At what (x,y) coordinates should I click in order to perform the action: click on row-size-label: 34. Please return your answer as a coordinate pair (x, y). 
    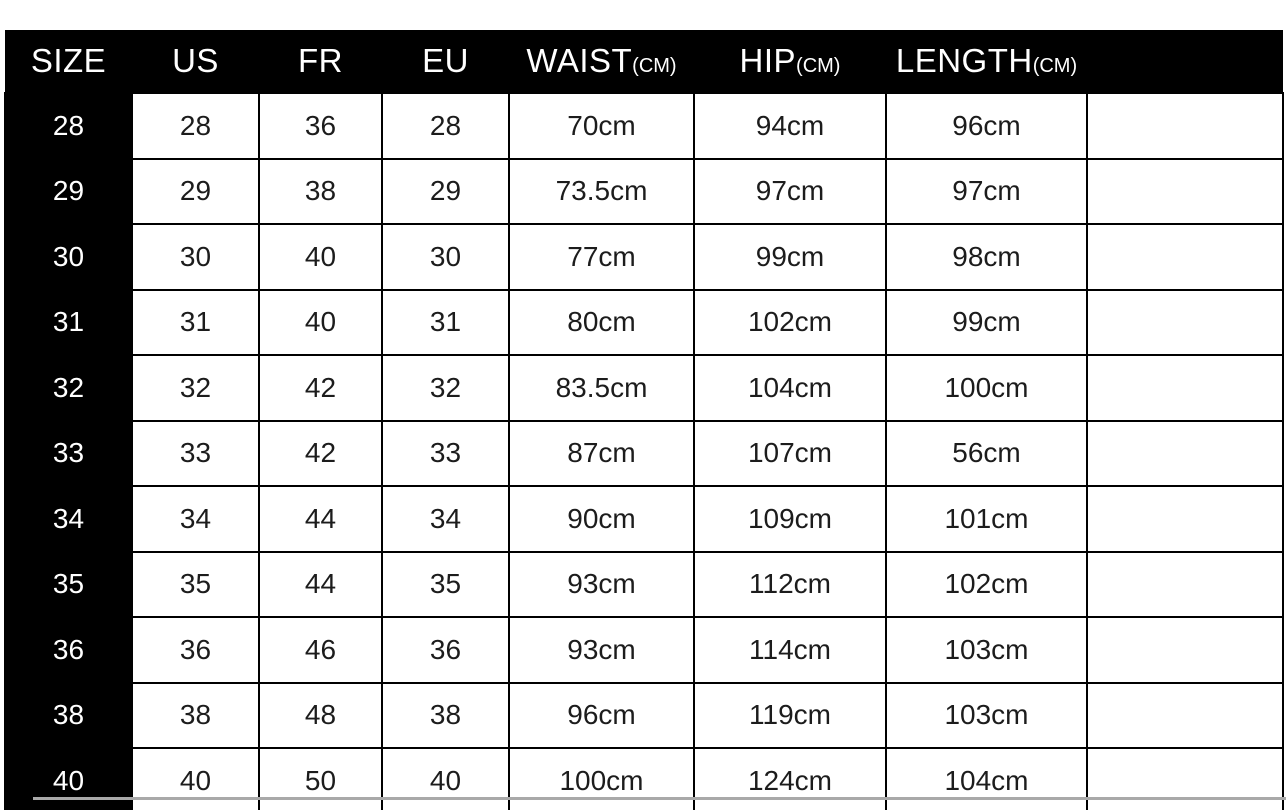
    Looking at the image, I should click on (68, 519).